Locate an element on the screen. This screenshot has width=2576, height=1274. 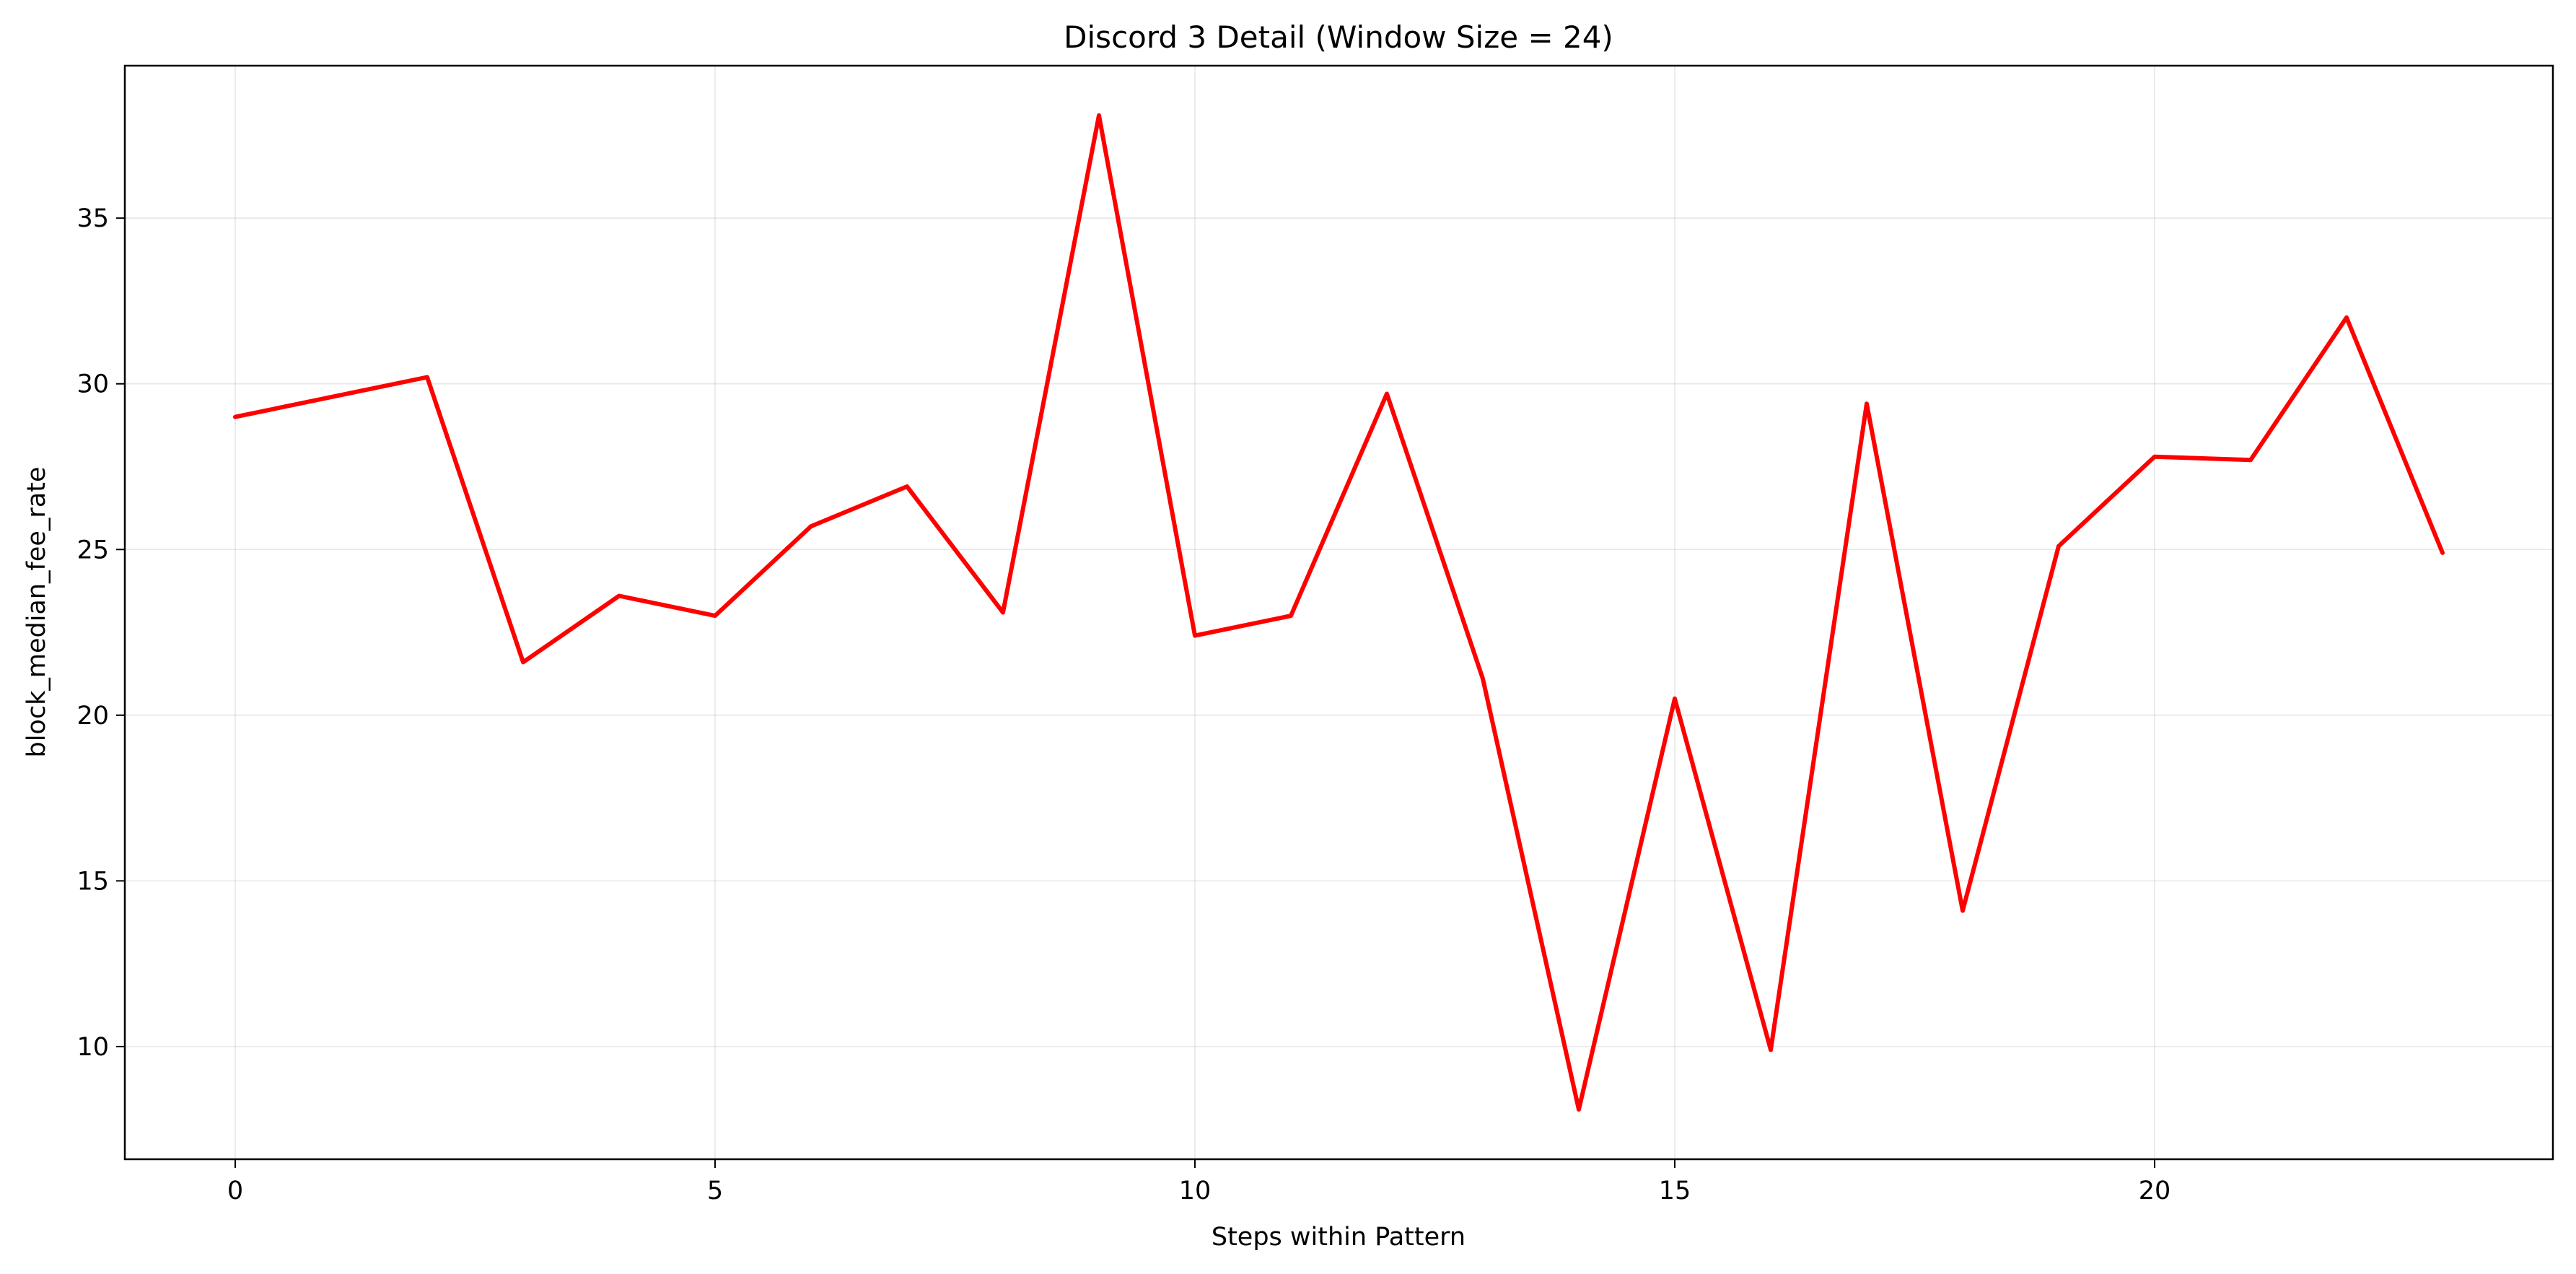
x-axis: 0 5 10 15 20 is located at coordinates (1198, 1182).